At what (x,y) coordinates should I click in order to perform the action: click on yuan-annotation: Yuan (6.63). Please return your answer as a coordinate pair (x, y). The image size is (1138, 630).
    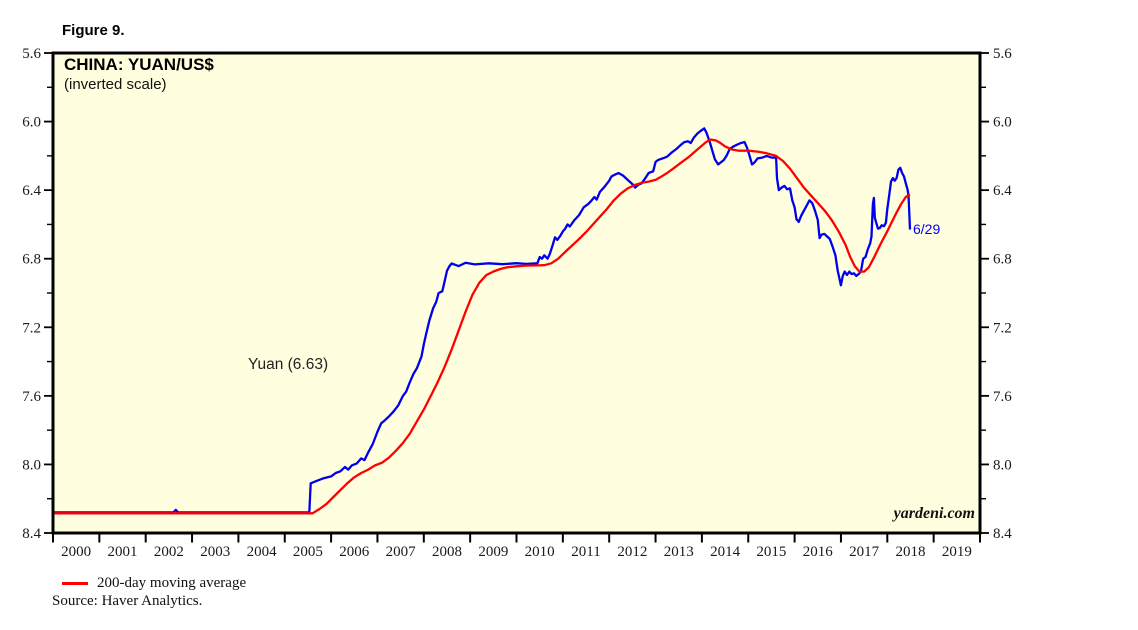
    Looking at the image, I should click on (288, 364).